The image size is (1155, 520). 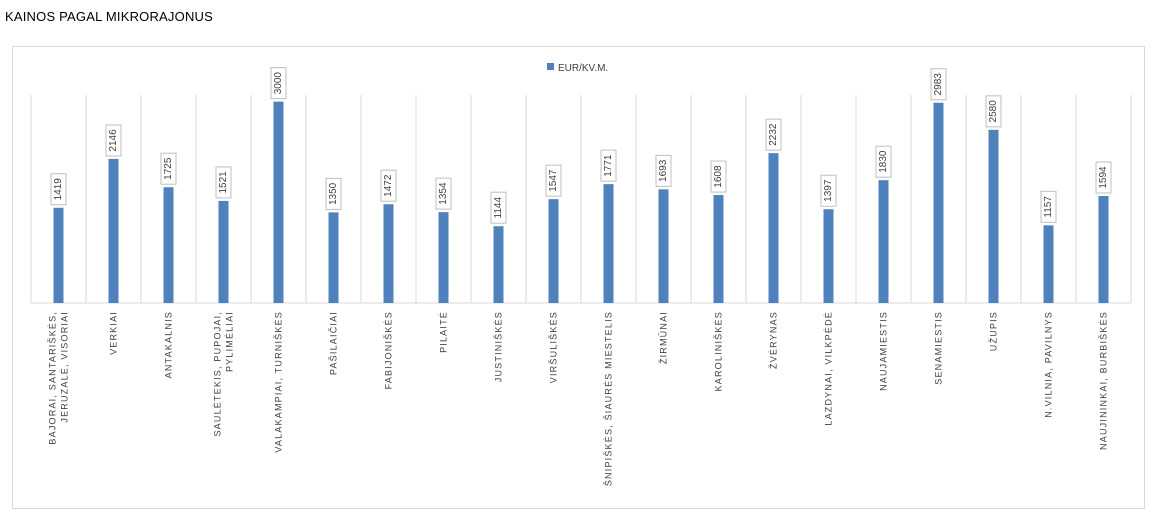 I want to click on data-label-group: 1144, so click(x=498, y=207).